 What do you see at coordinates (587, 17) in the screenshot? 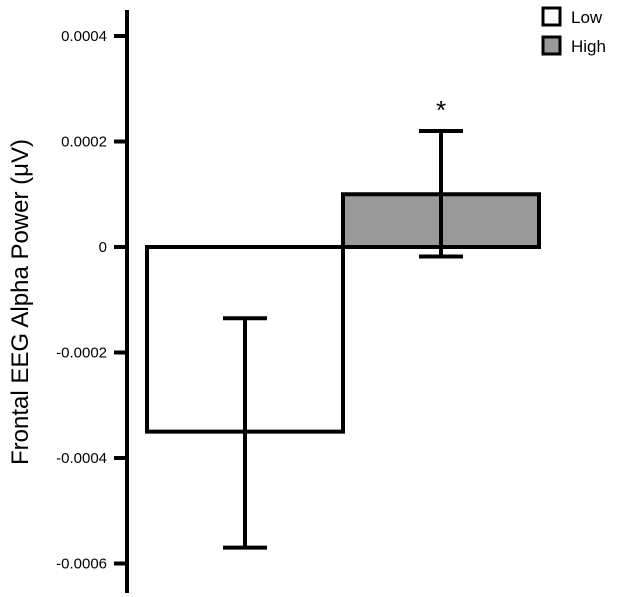
I see `legend-label-low: Low` at bounding box center [587, 17].